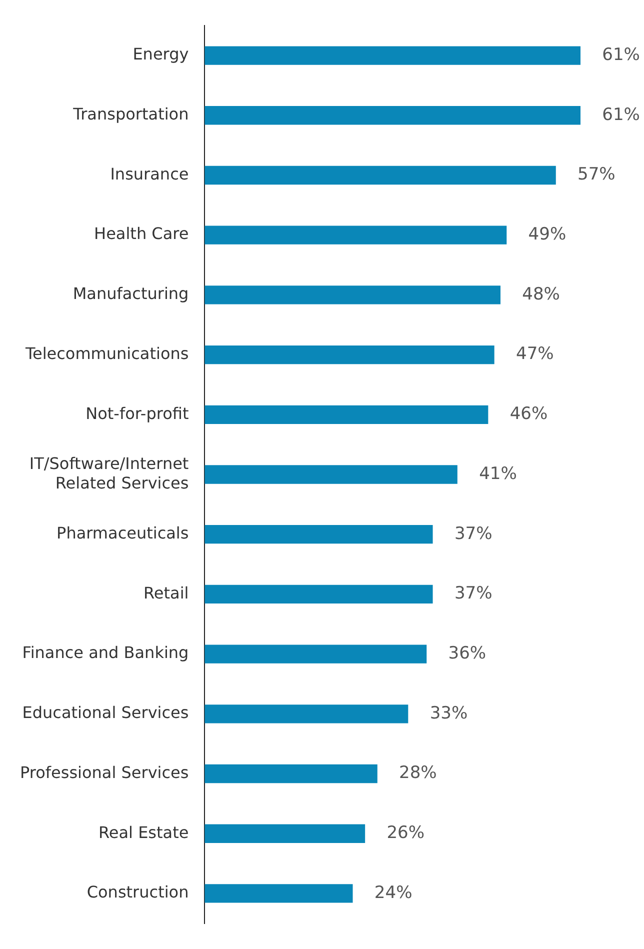 The width and height of the screenshot is (644, 949). I want to click on y-tick-label: Finance and Banking, so click(105, 652).